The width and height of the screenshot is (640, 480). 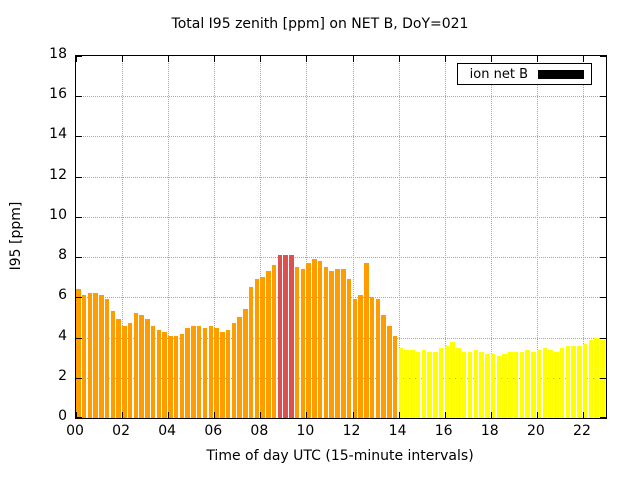 What do you see at coordinates (262, 347) in the screenshot?
I see `bar-08:00` at bounding box center [262, 347].